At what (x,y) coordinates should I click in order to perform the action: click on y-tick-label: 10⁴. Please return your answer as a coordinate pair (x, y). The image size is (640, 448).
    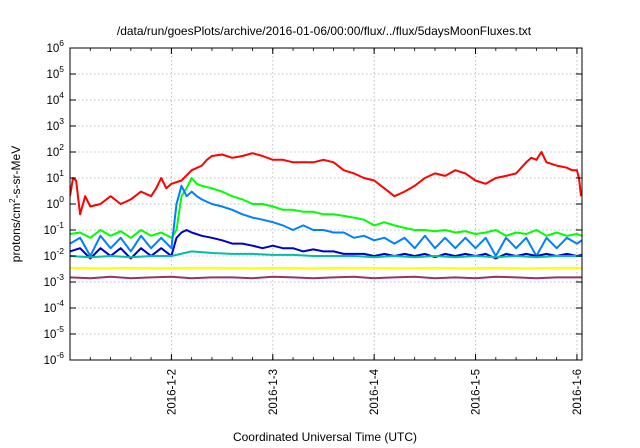
    Looking at the image, I should click on (55, 98).